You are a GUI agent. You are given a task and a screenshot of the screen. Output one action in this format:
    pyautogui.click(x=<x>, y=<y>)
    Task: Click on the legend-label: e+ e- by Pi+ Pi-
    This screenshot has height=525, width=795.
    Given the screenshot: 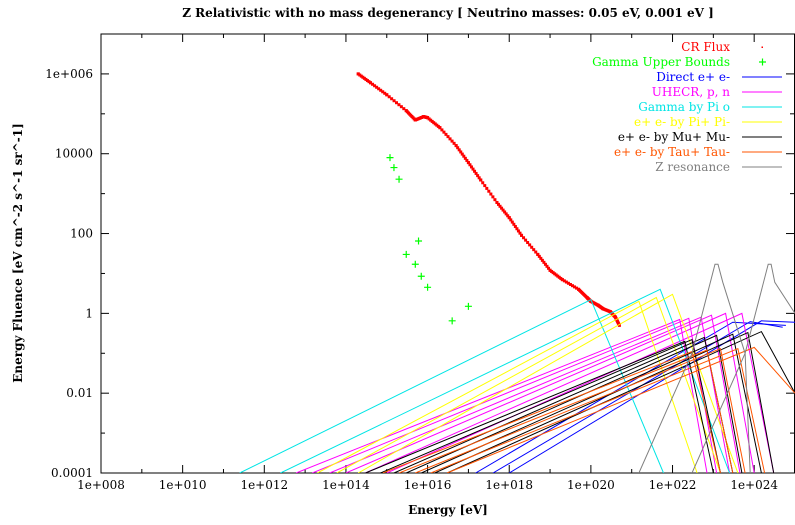 What is the action you would take?
    pyautogui.click(x=682, y=122)
    